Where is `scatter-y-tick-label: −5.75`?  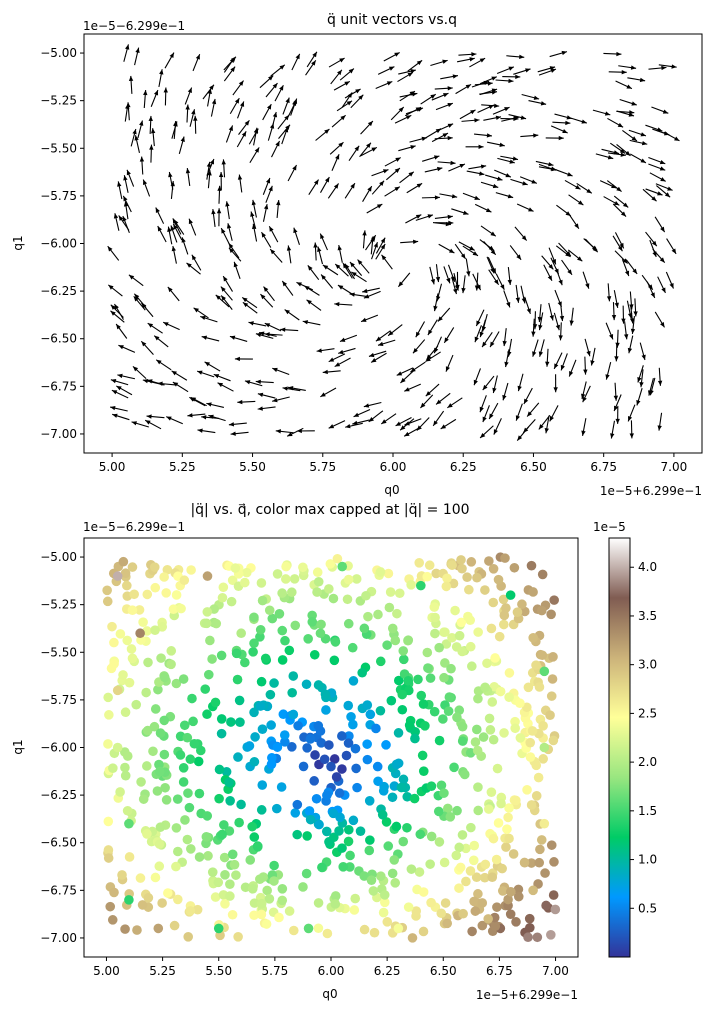
scatter-y-tick-label: −5.75 is located at coordinates (58, 700).